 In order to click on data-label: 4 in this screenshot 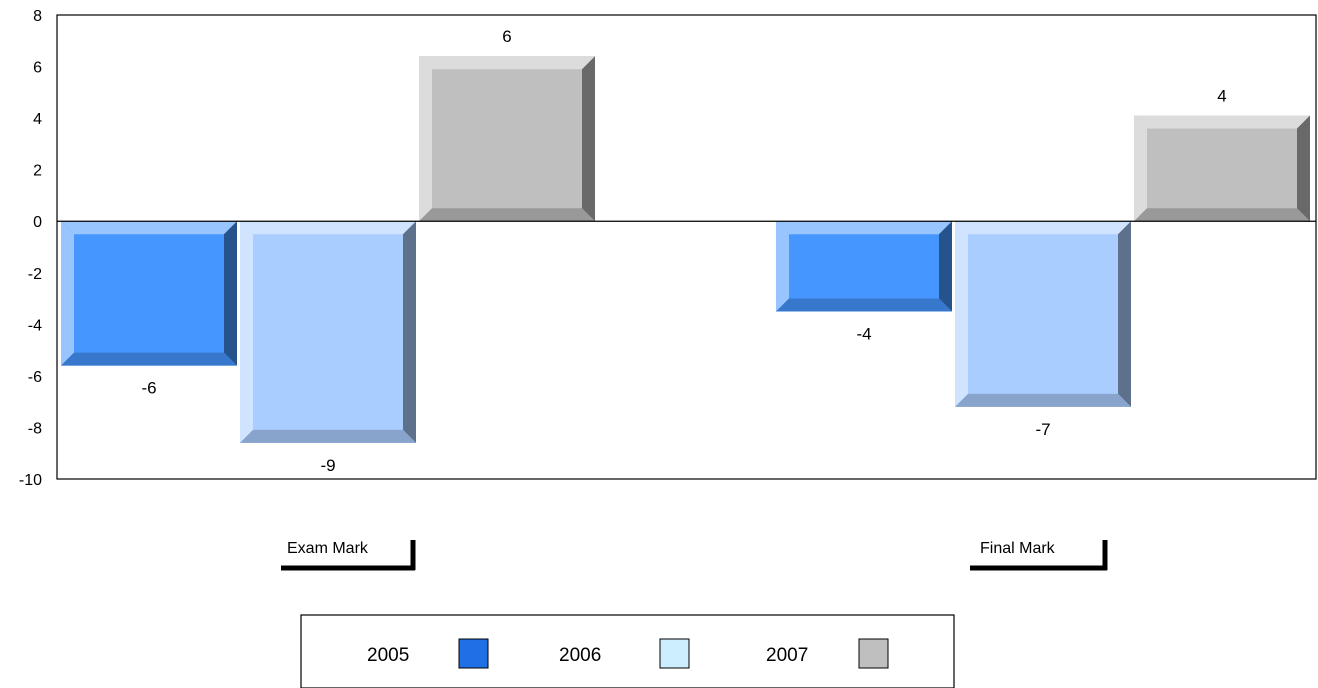, I will do `click(1221, 96)`.